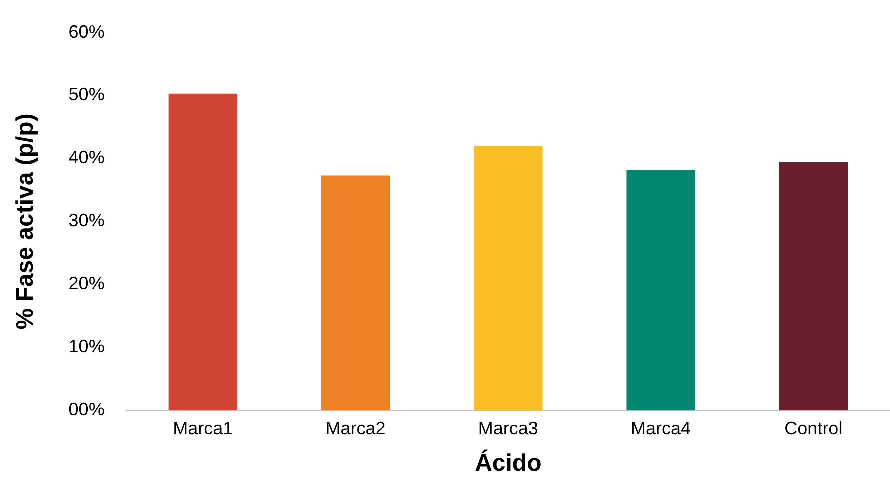 The height and width of the screenshot is (487, 890). I want to click on y-tick-label: 20%, so click(86, 284).